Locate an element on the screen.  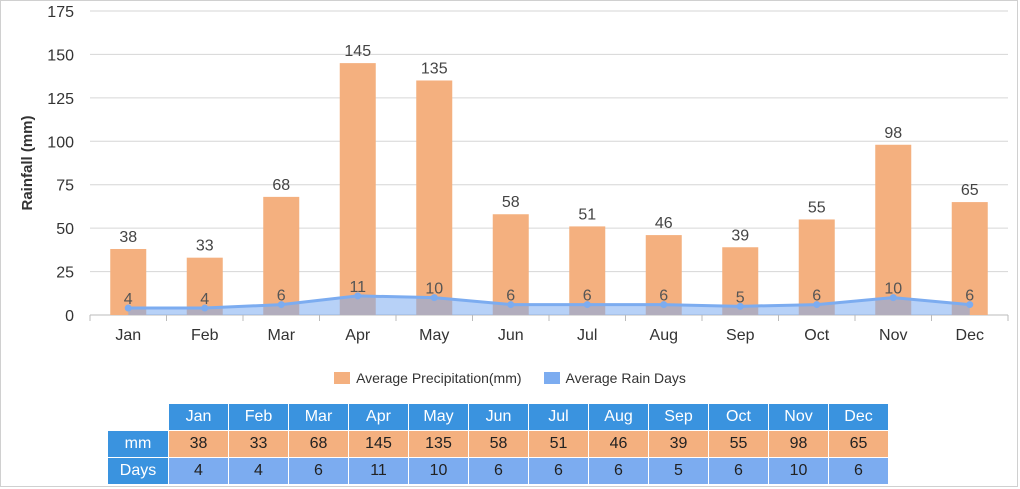
bar-value-label: 68 is located at coordinates (281, 185).